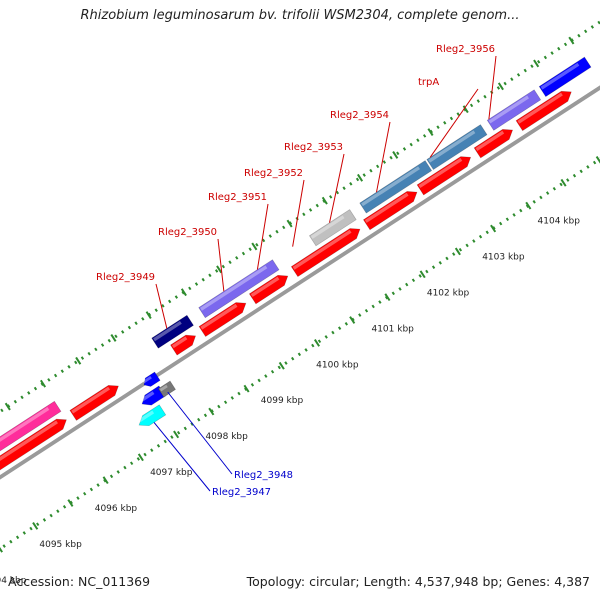 This screenshot has width=600, height=600. Describe the element at coordinates (116, 509) in the screenshot. I see `scale-label: 4096 kbp` at that location.